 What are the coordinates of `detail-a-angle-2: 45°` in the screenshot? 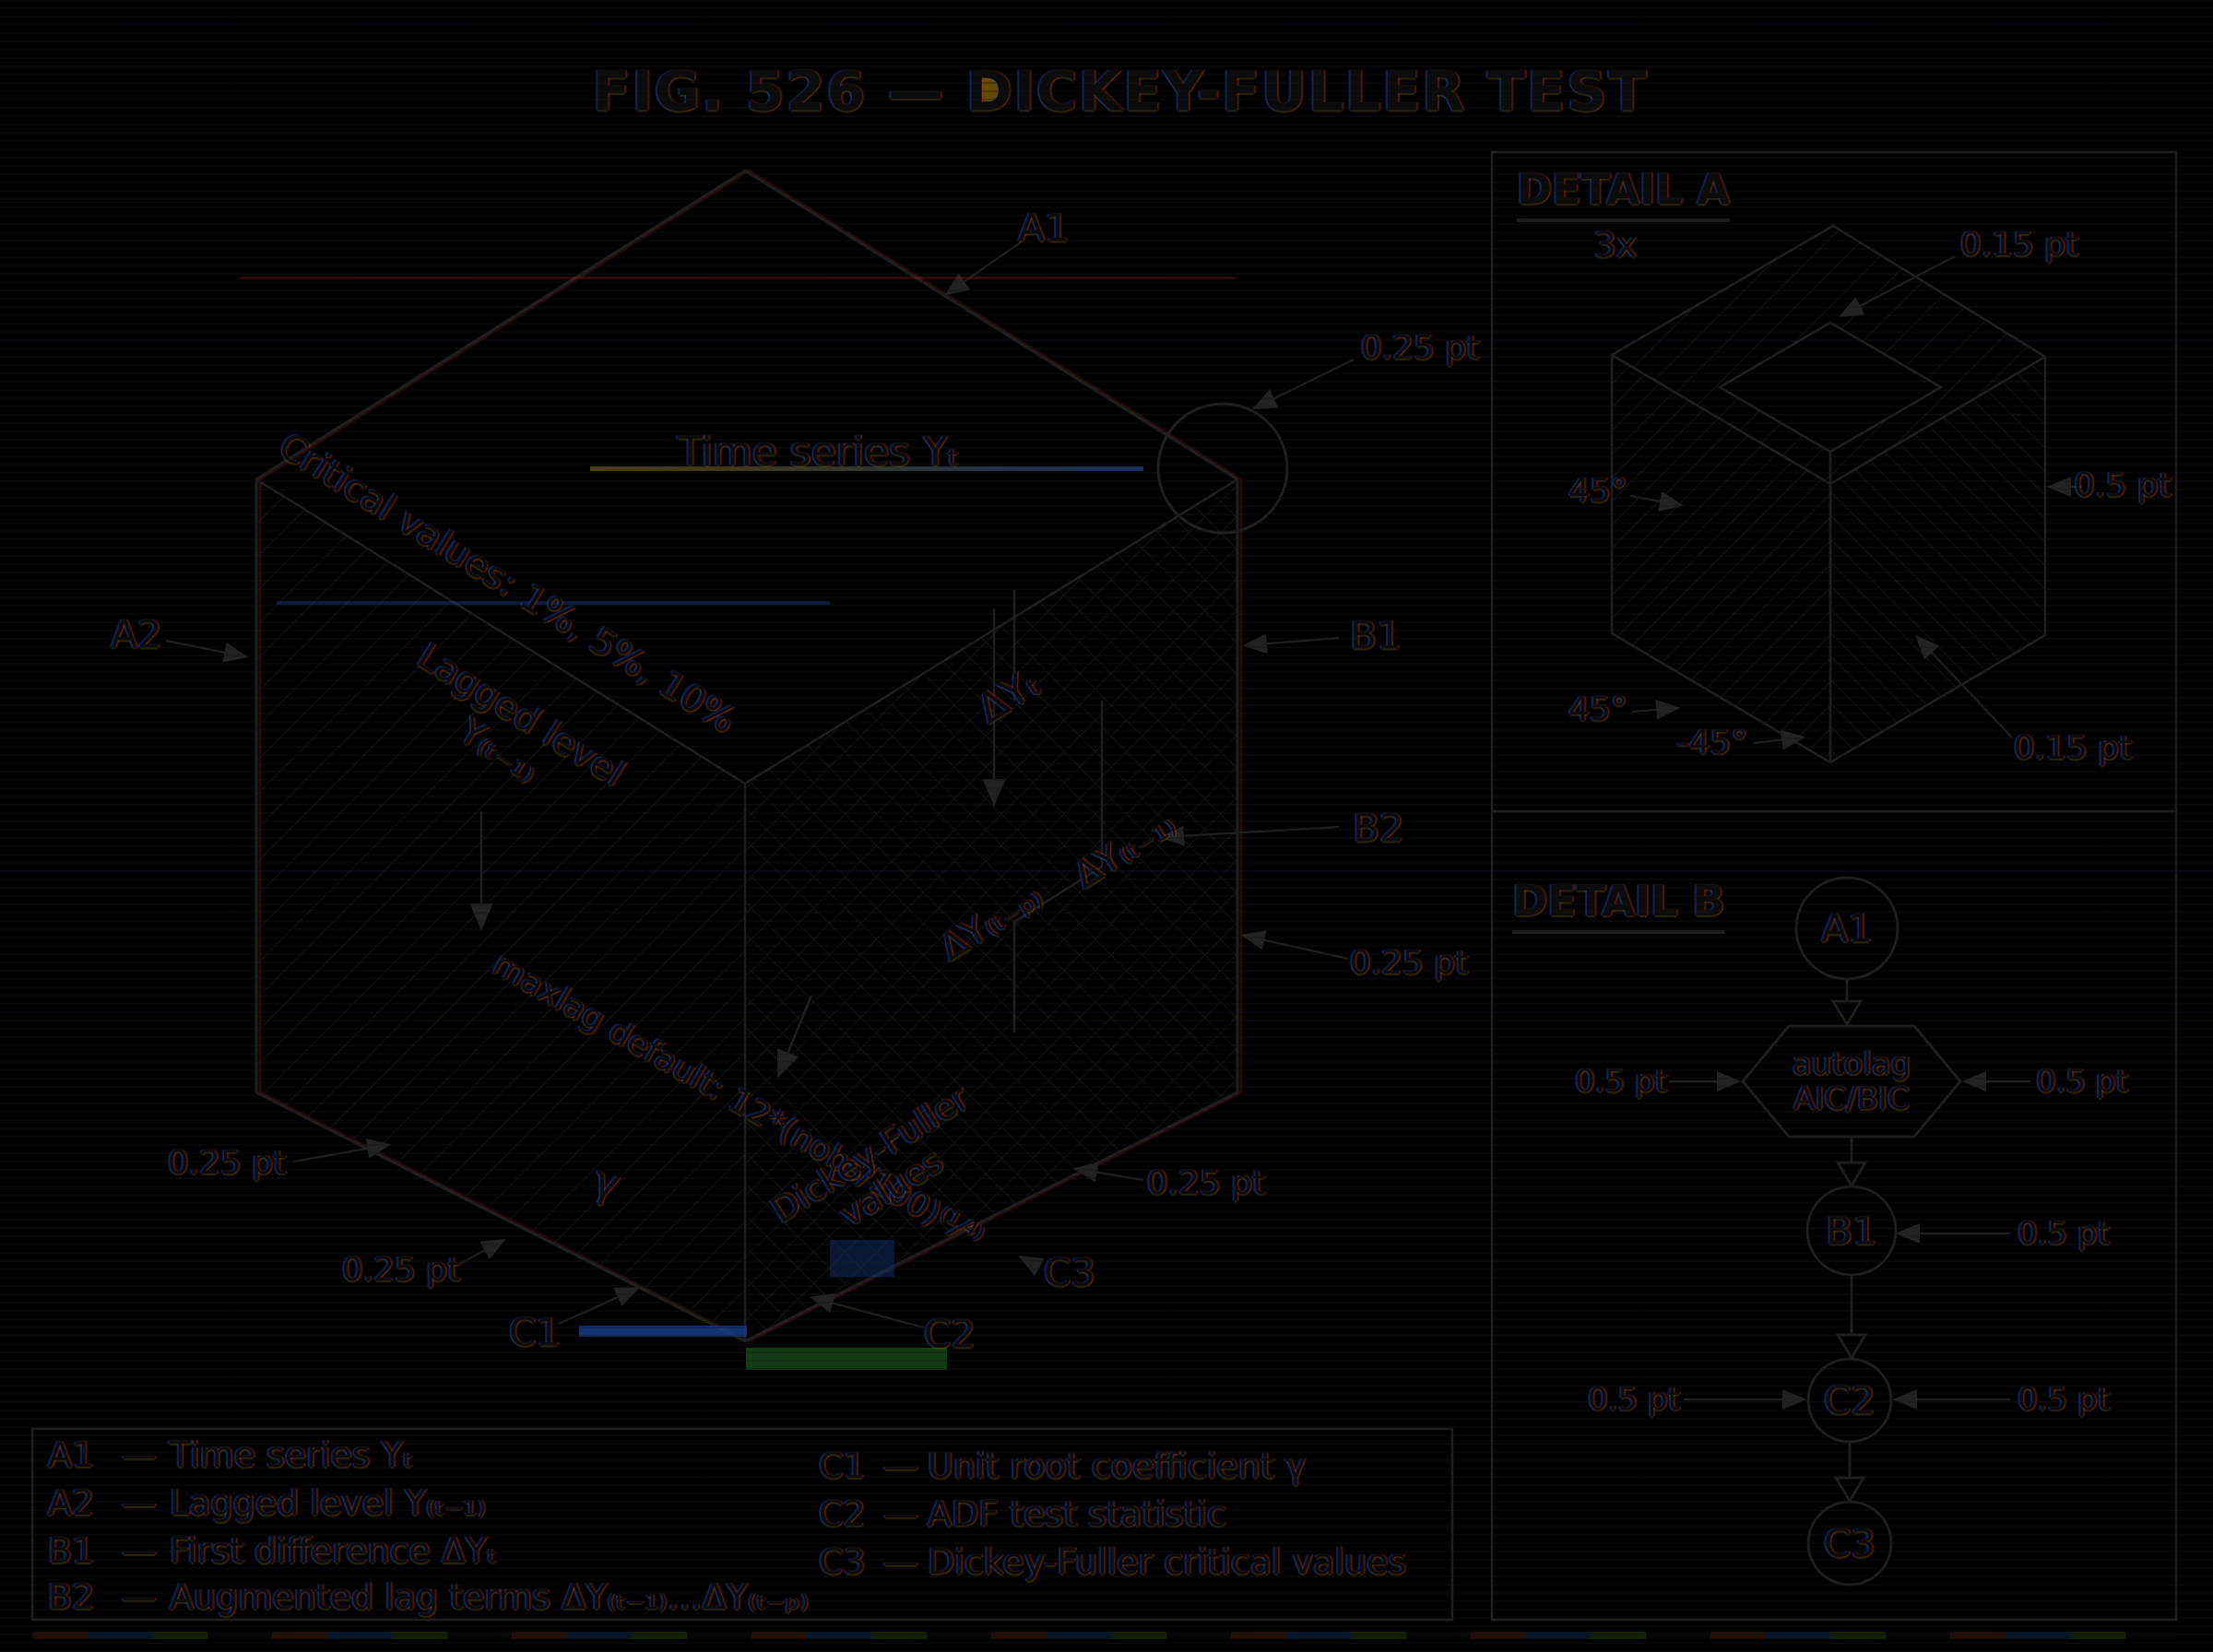 It's located at (1597, 709).